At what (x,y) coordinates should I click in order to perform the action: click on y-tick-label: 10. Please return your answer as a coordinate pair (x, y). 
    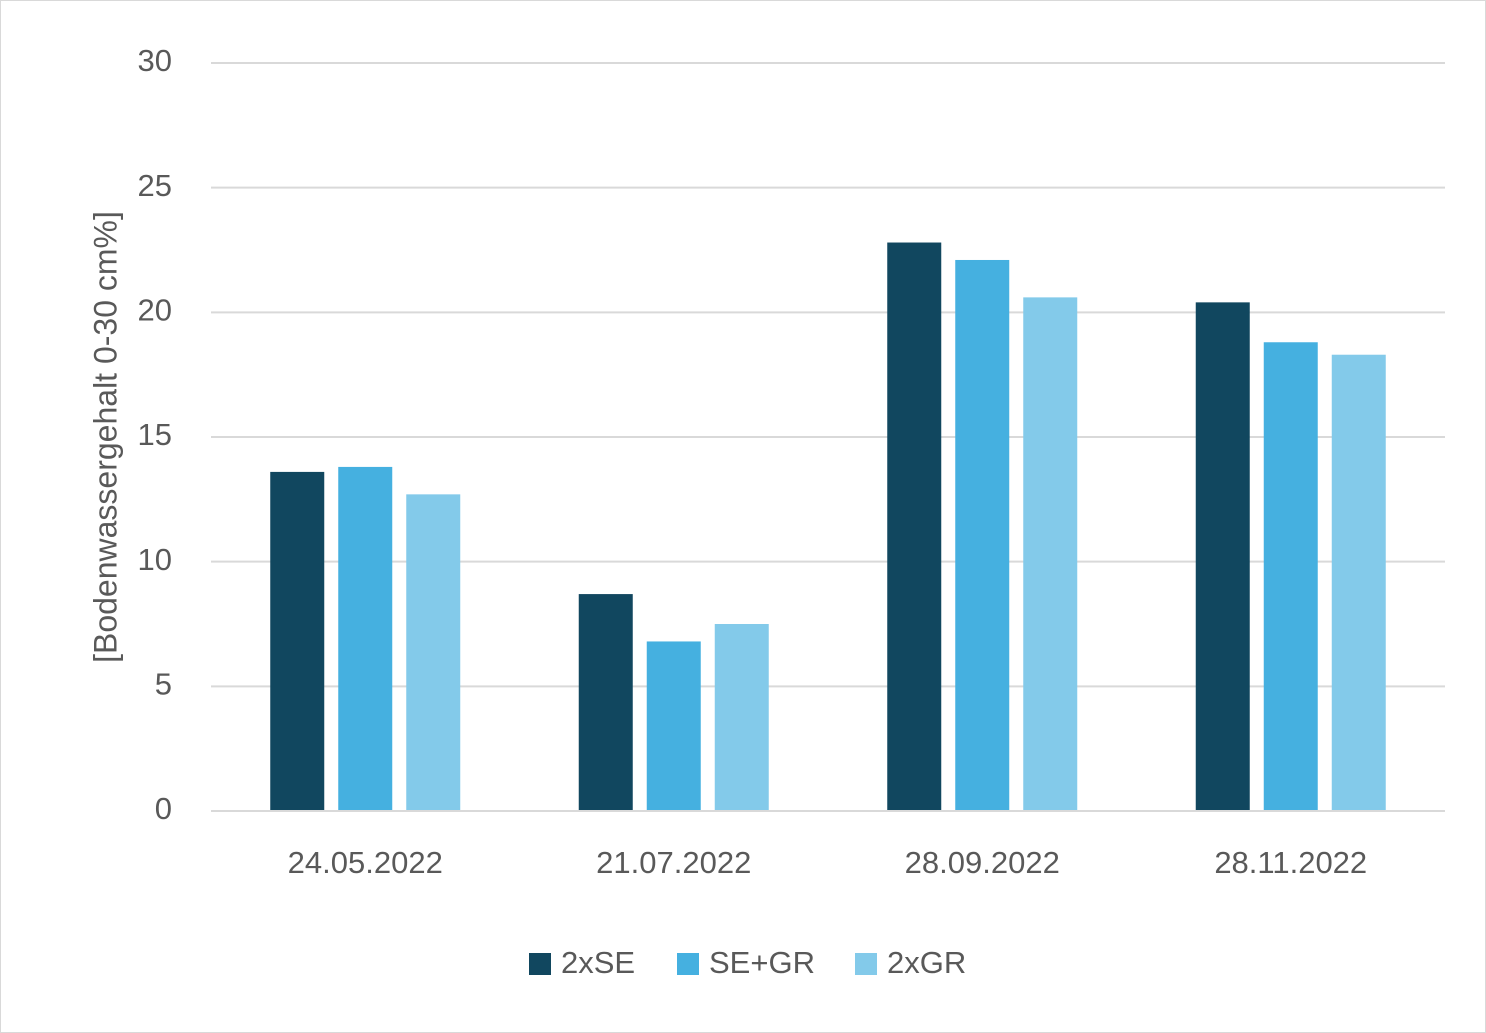
    Looking at the image, I should click on (155, 559).